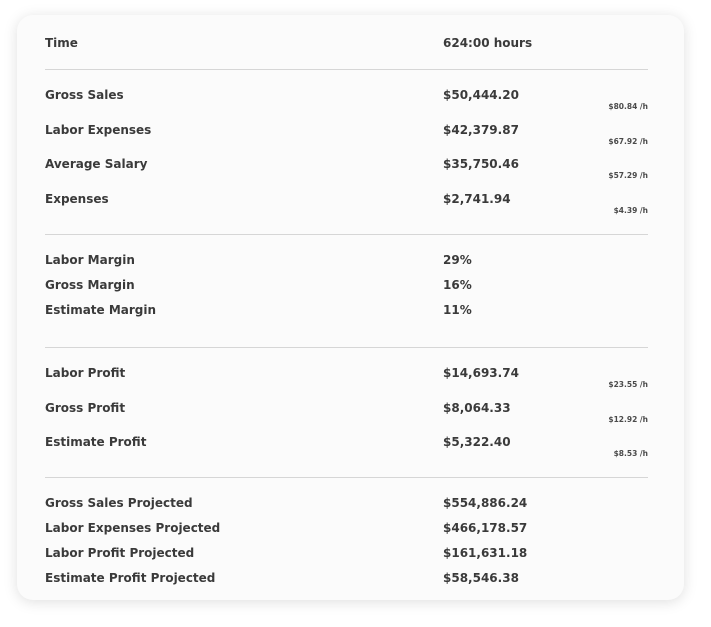 This screenshot has width=711, height=627. What do you see at coordinates (85, 407) in the screenshot?
I see `row-label: Gross Profit` at bounding box center [85, 407].